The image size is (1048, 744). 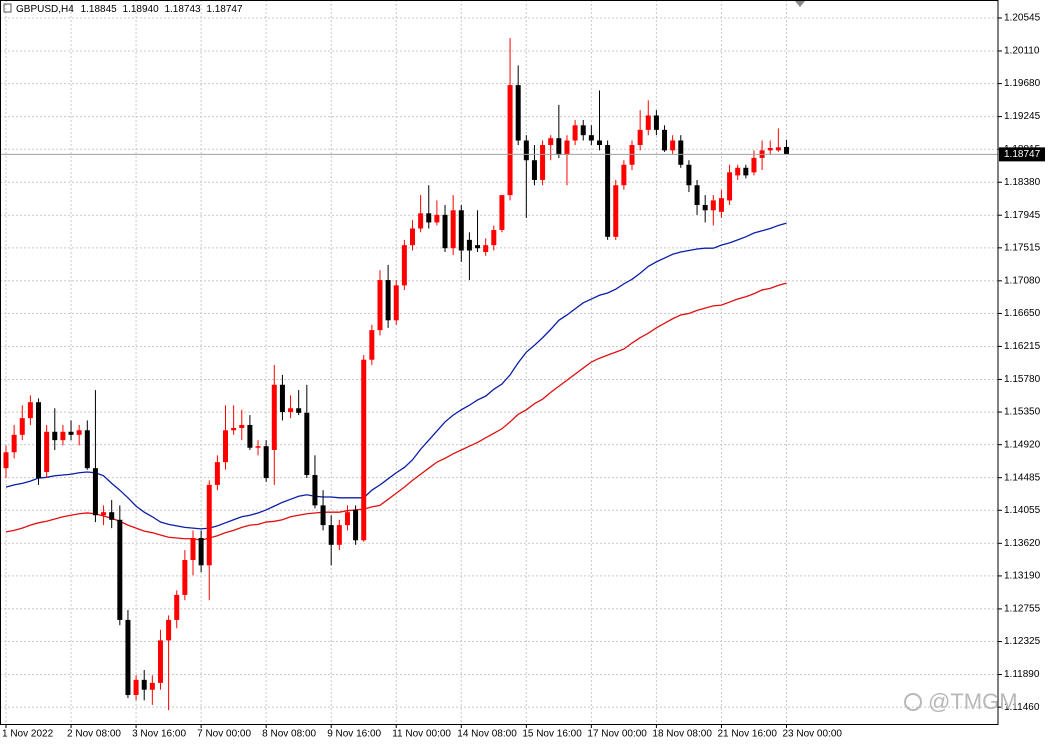 I want to click on header-open: 1.18845, so click(x=99, y=9).